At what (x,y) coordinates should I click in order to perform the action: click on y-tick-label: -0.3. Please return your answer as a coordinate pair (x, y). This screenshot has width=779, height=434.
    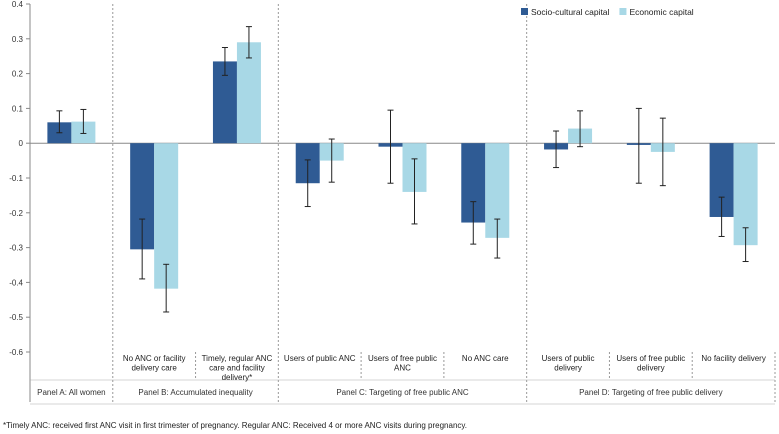
    Looking at the image, I should click on (16, 248).